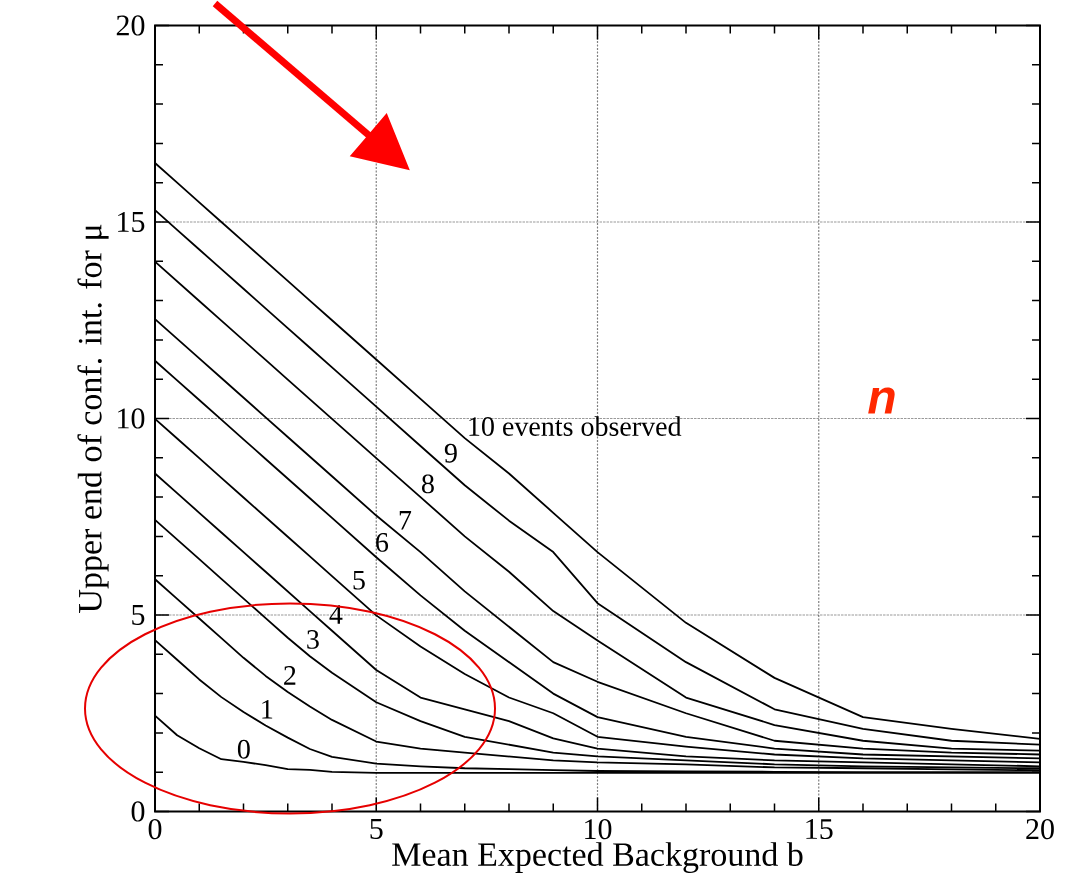 This screenshot has width=1085, height=896. I want to click on series-label: 7, so click(405, 520).